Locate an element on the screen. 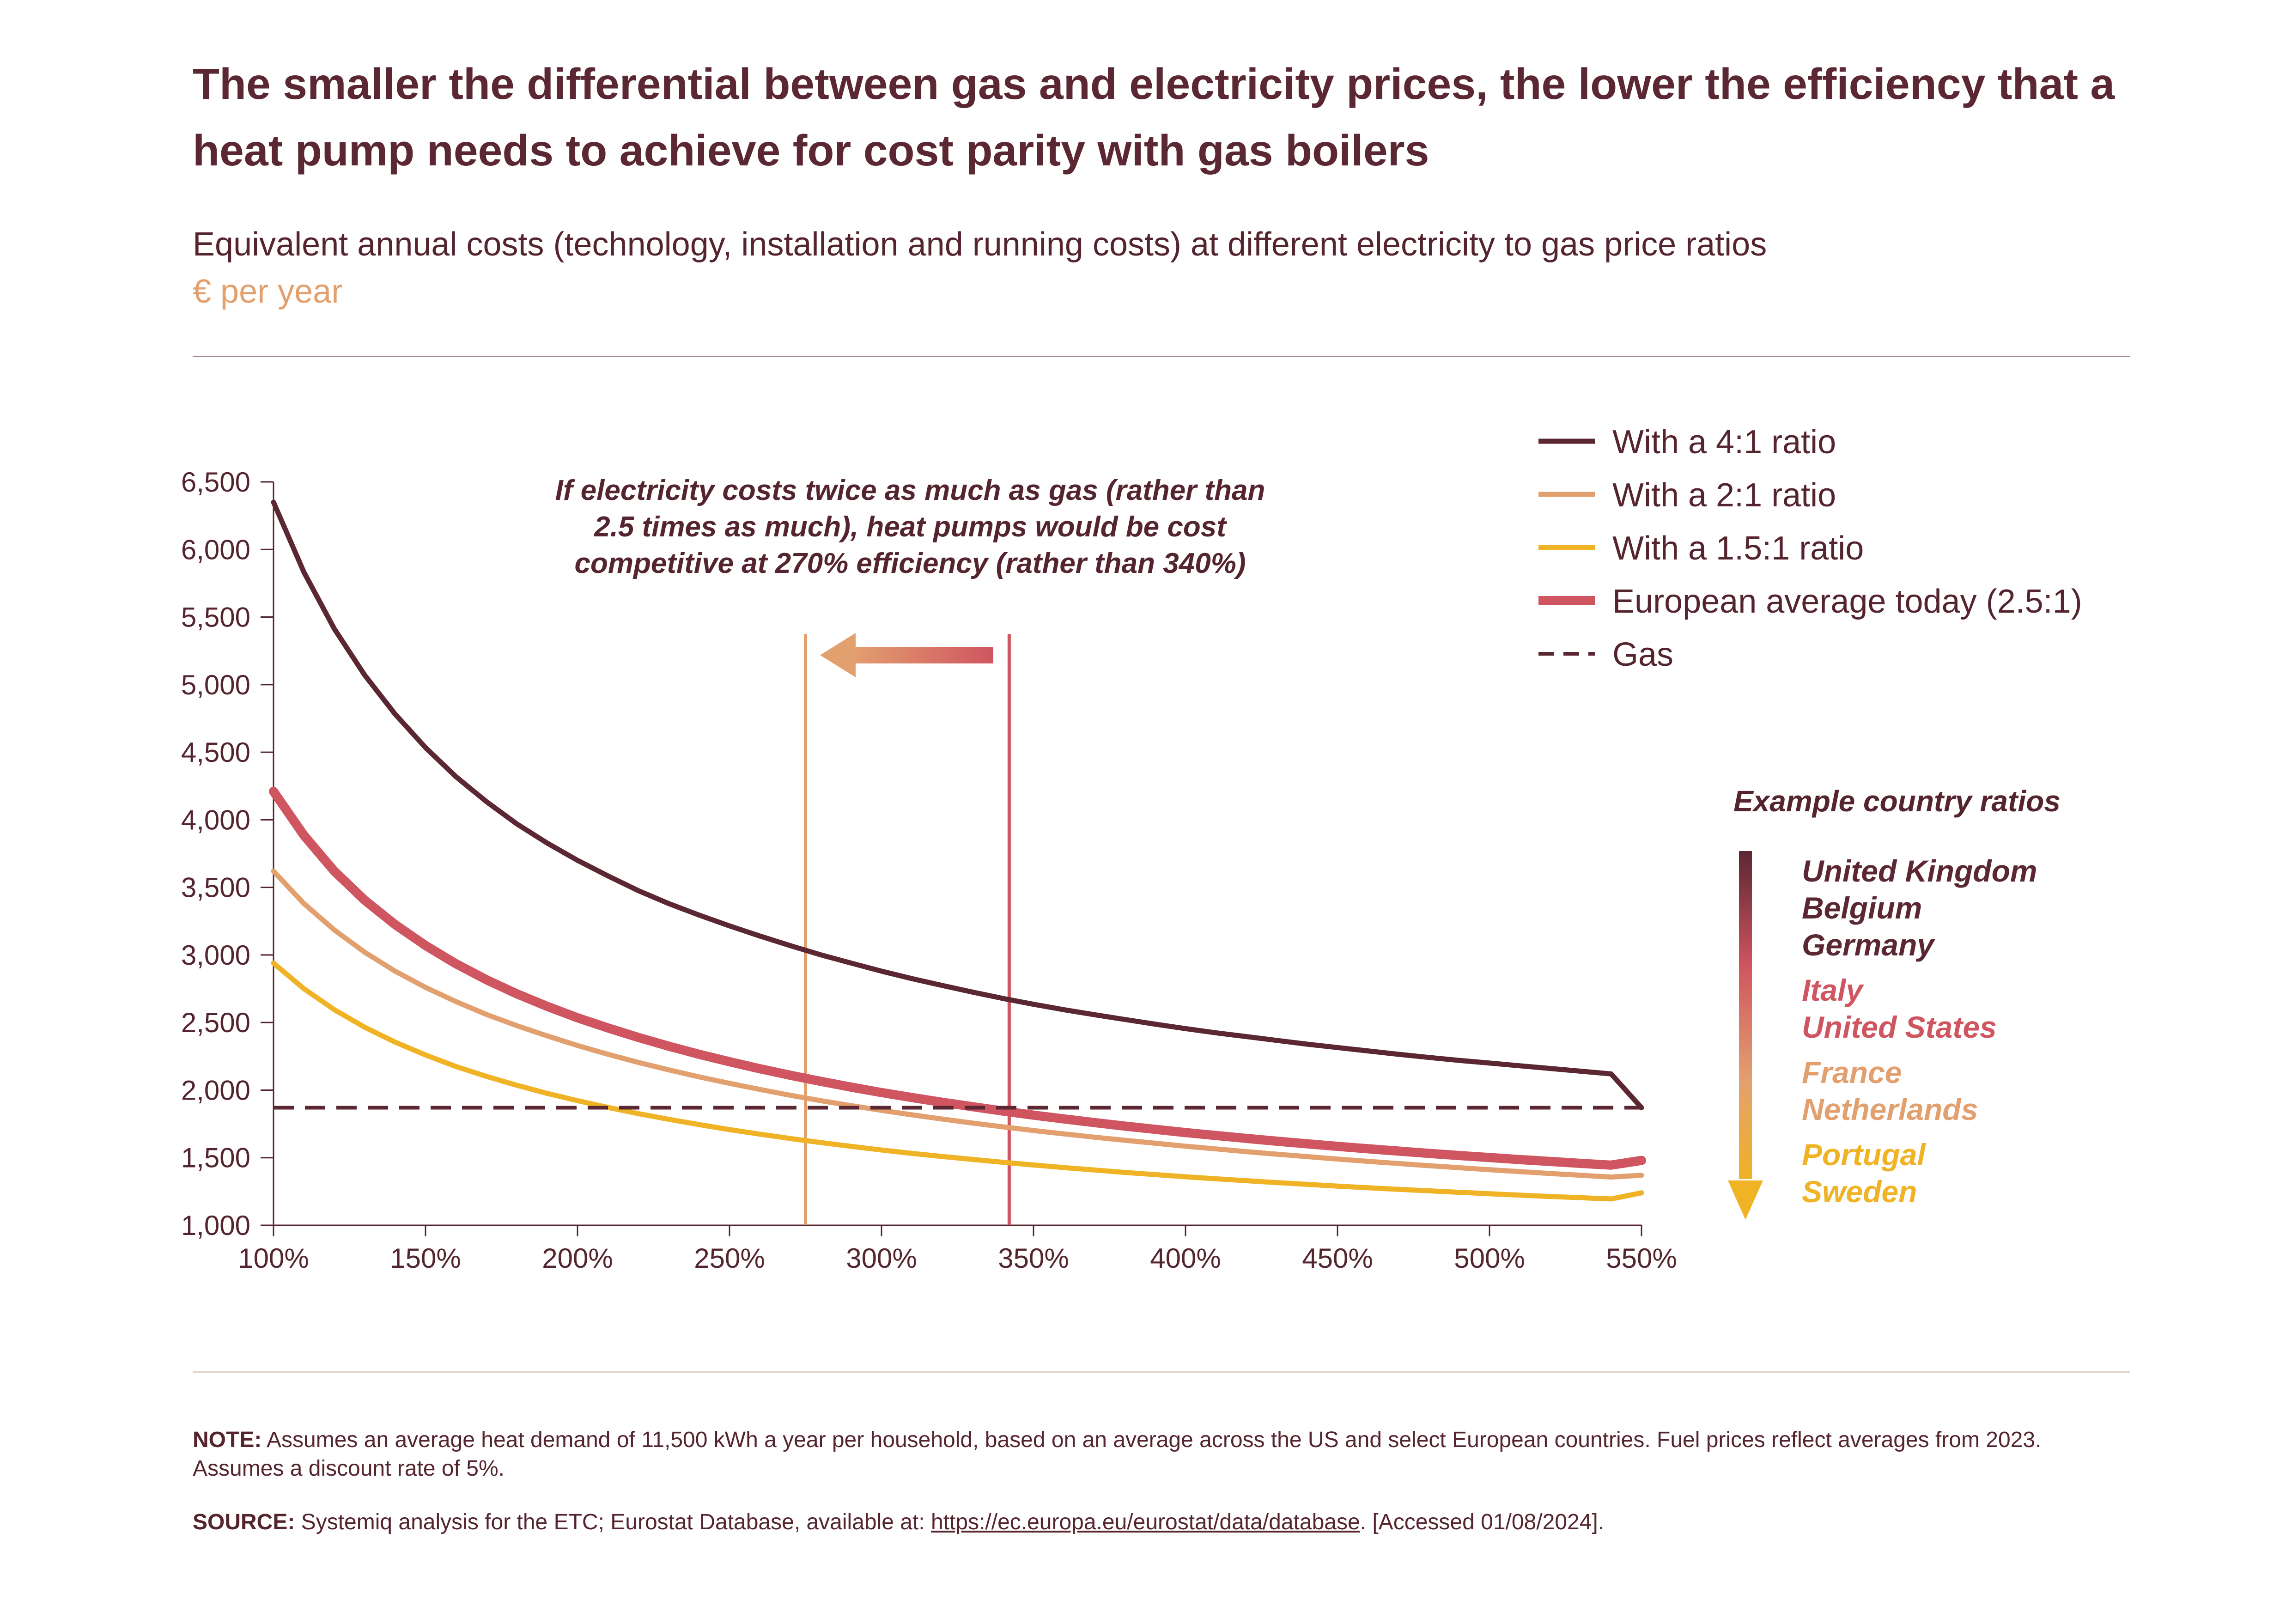 The image size is (2292, 1624). shift-arrow is located at coordinates (907, 655).